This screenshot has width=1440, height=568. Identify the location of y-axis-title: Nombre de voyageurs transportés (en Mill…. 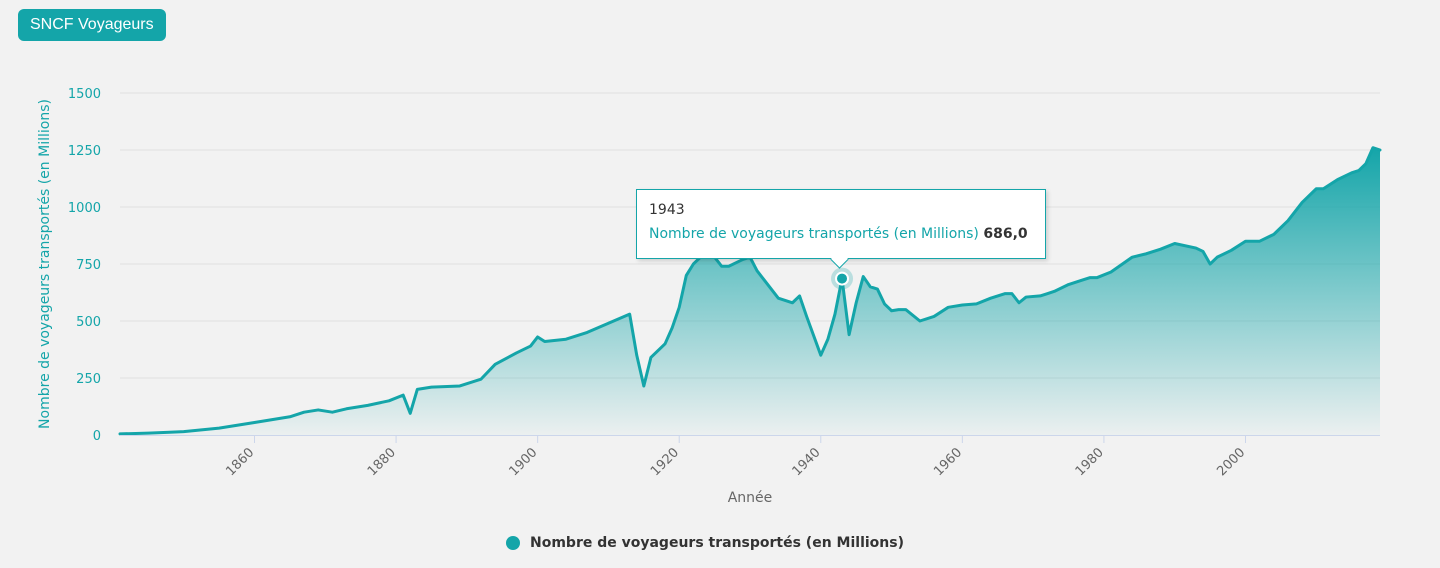
(45, 264).